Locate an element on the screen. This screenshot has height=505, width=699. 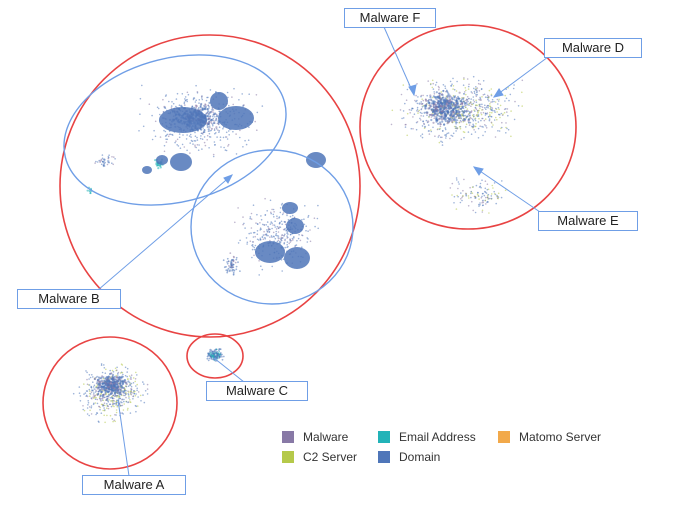
leader-malware-a is located at coordinates (123, 438).